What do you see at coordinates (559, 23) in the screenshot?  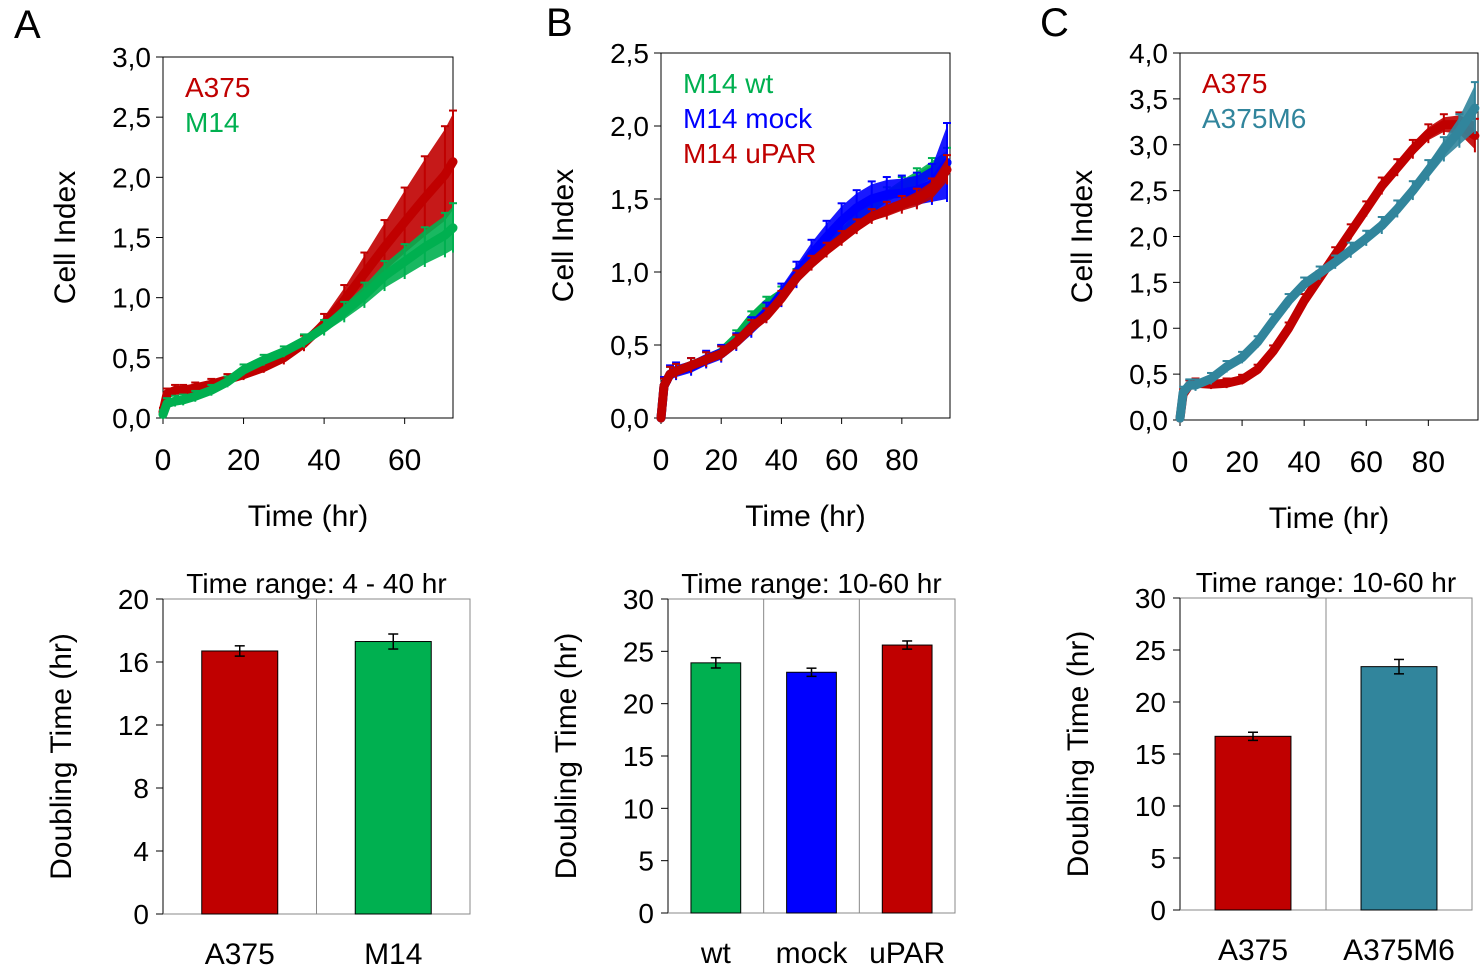 I see `panel-label-b: B` at bounding box center [559, 23].